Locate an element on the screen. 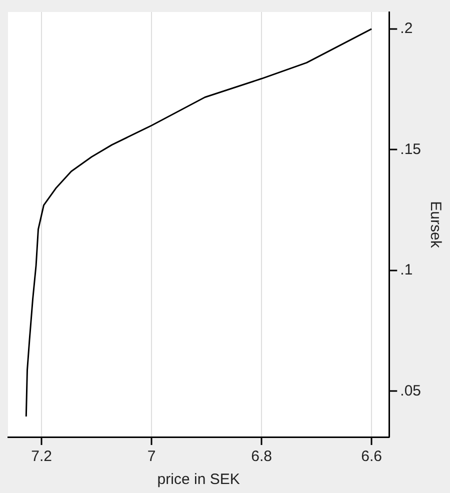 This screenshot has height=493, width=450. y-axis-title: Eursek is located at coordinates (435, 224).